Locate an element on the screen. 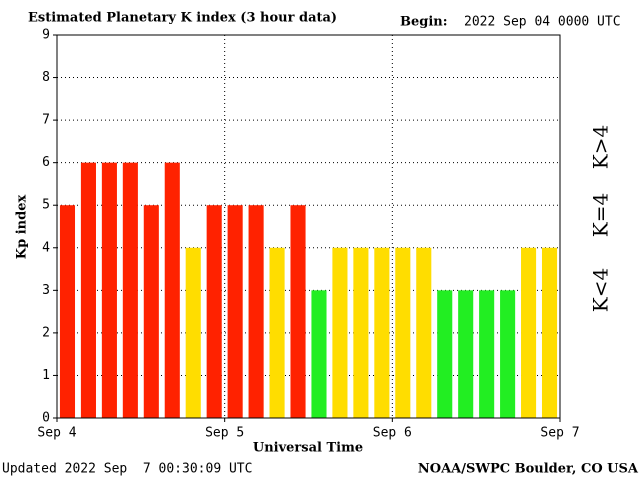 The image size is (640, 480). y-tick-label: 2 is located at coordinates (46, 332).